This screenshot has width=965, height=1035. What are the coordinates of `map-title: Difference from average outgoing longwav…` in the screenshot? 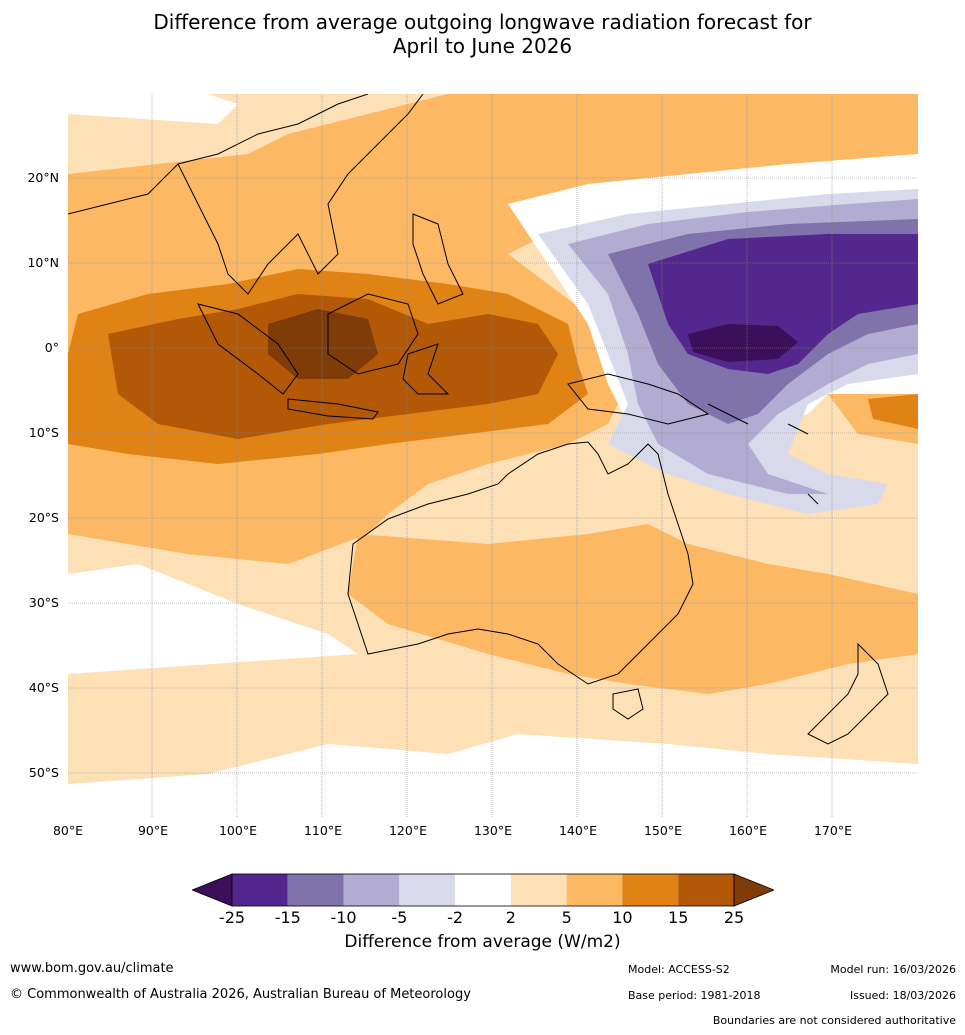 It's located at (482, 34).